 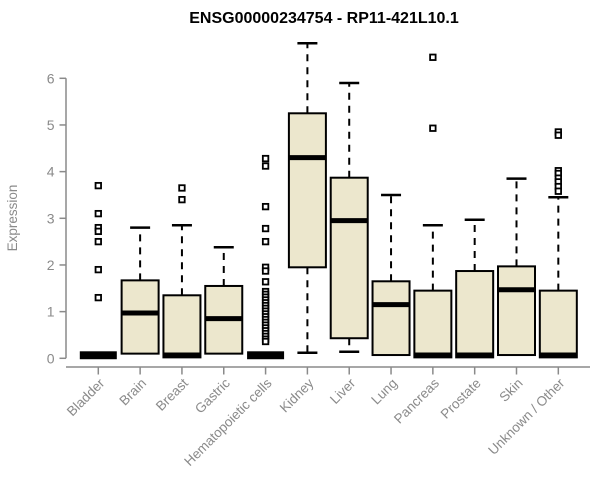 What do you see at coordinates (212, 395) in the screenshot?
I see `x-tick-label: Gastric` at bounding box center [212, 395].